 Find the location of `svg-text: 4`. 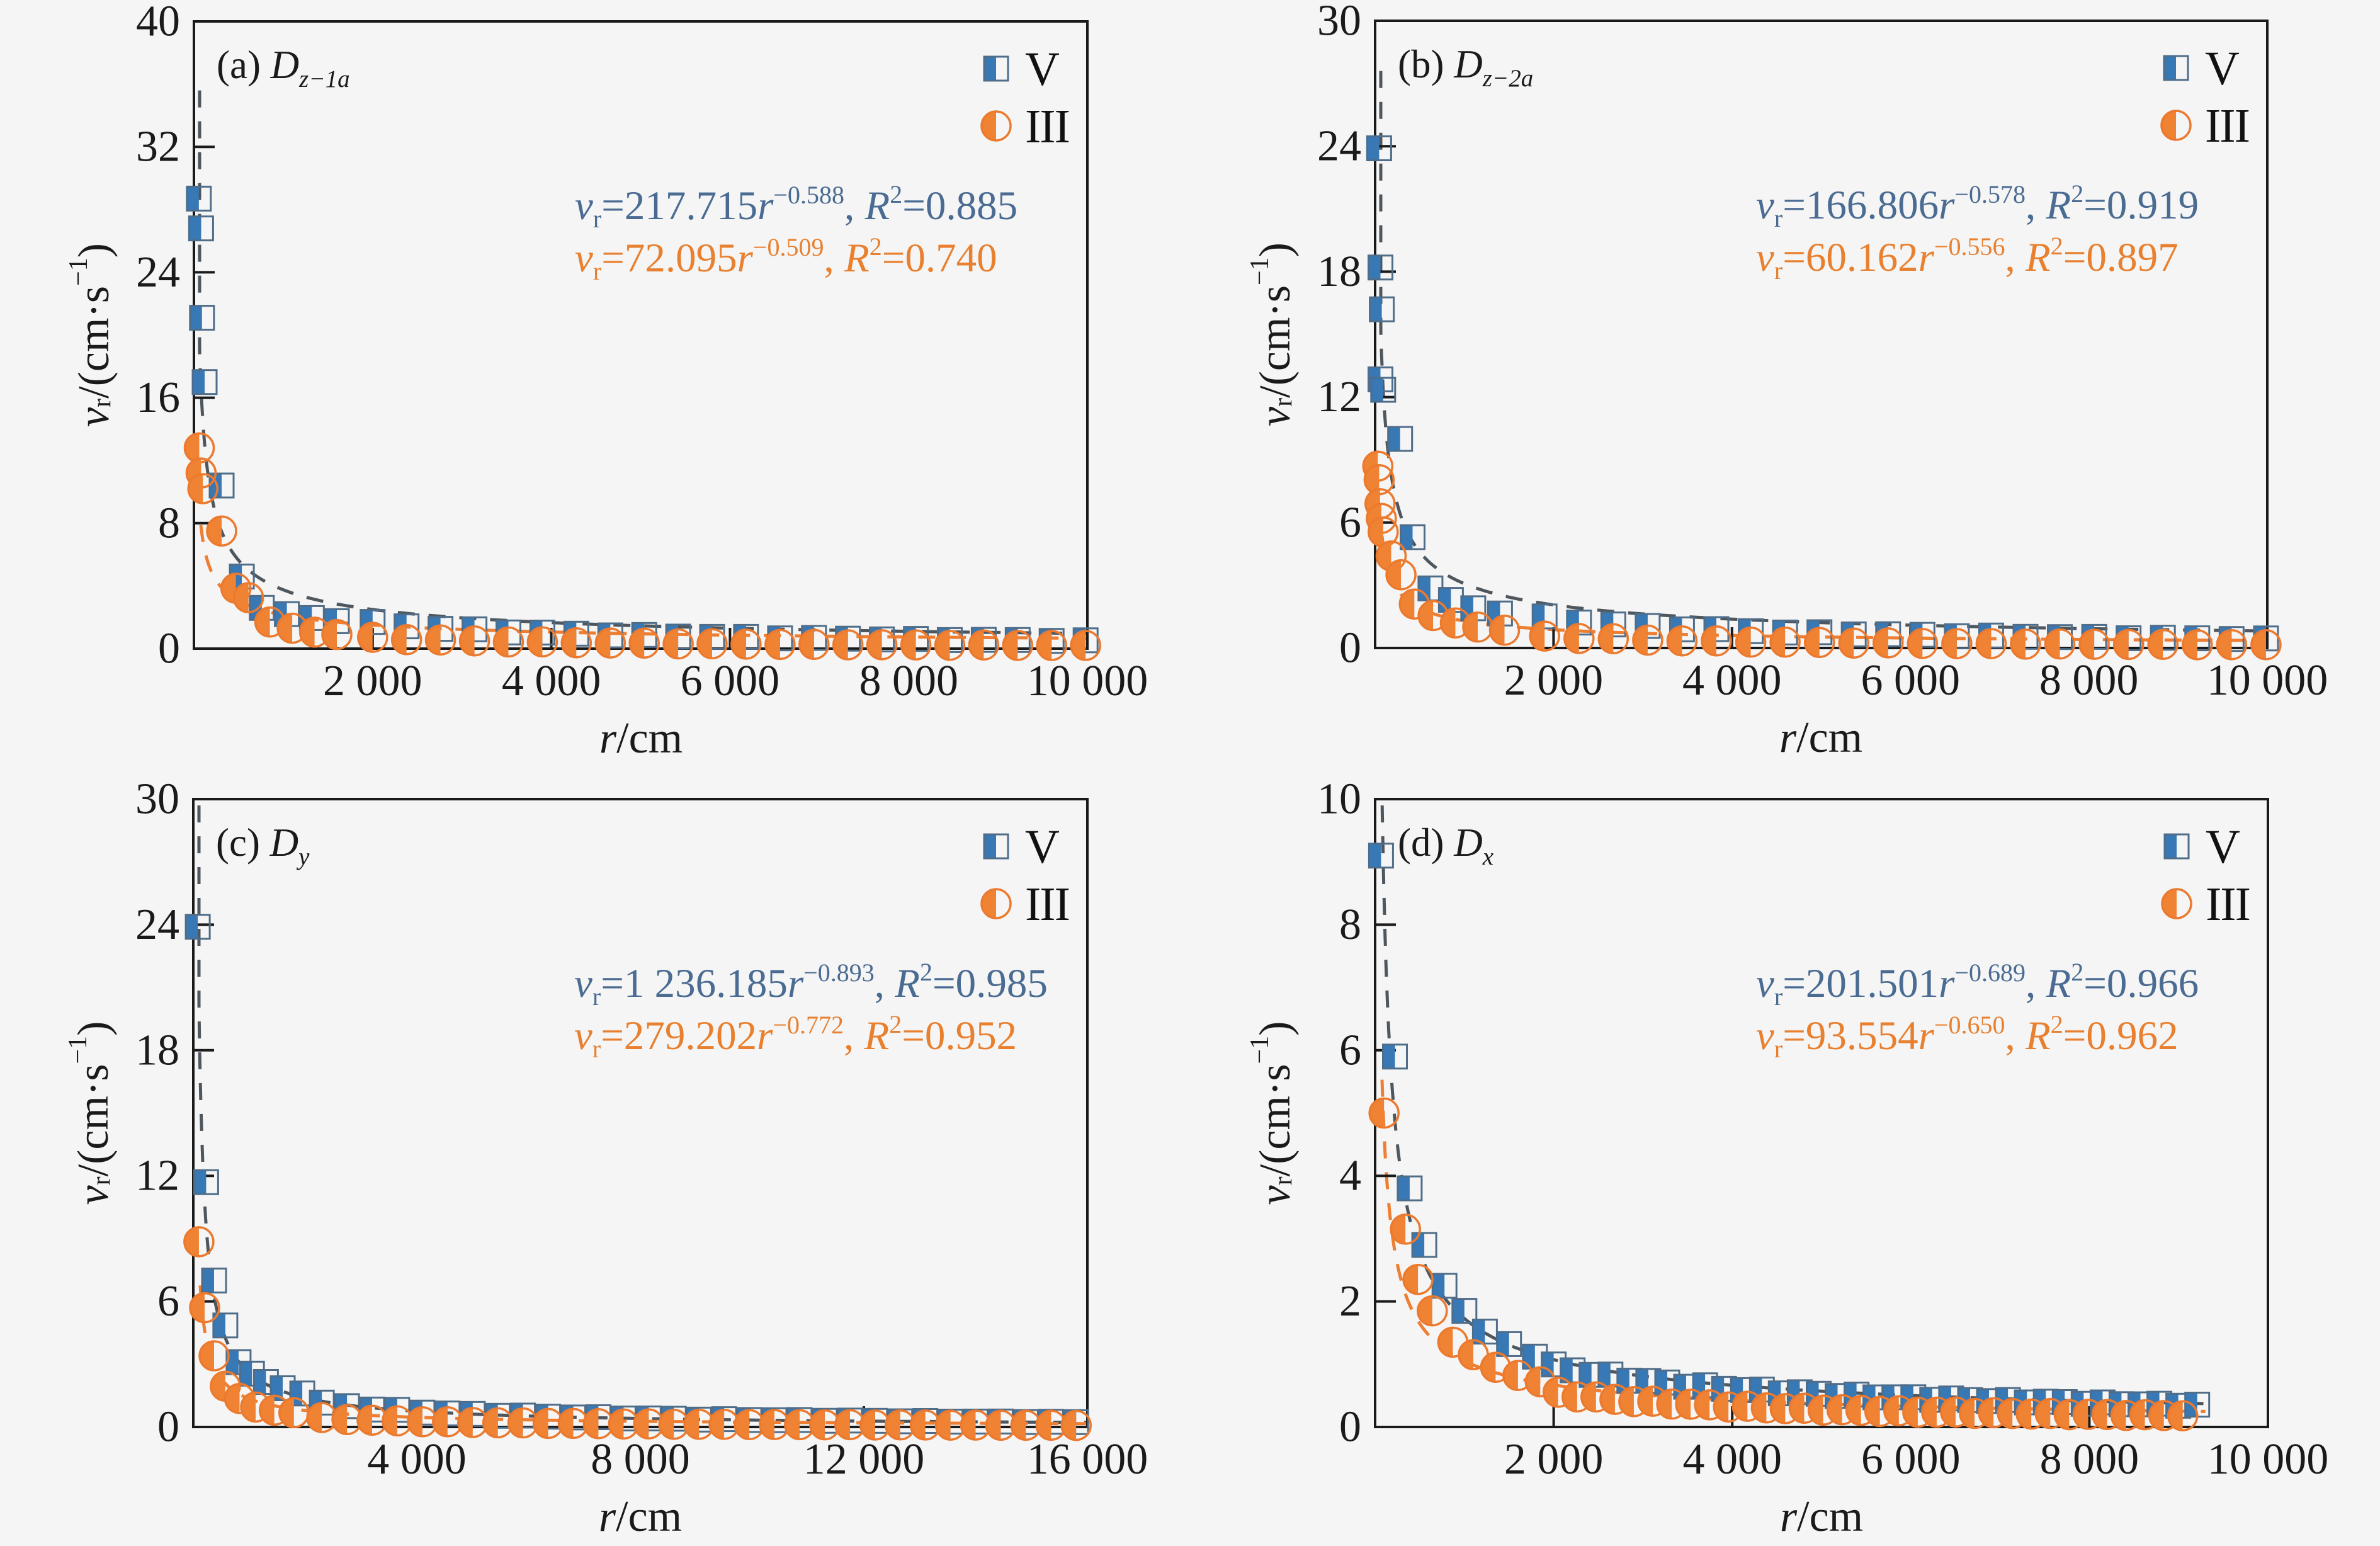

svg-text: 4 is located at coordinates (1350, 1176).